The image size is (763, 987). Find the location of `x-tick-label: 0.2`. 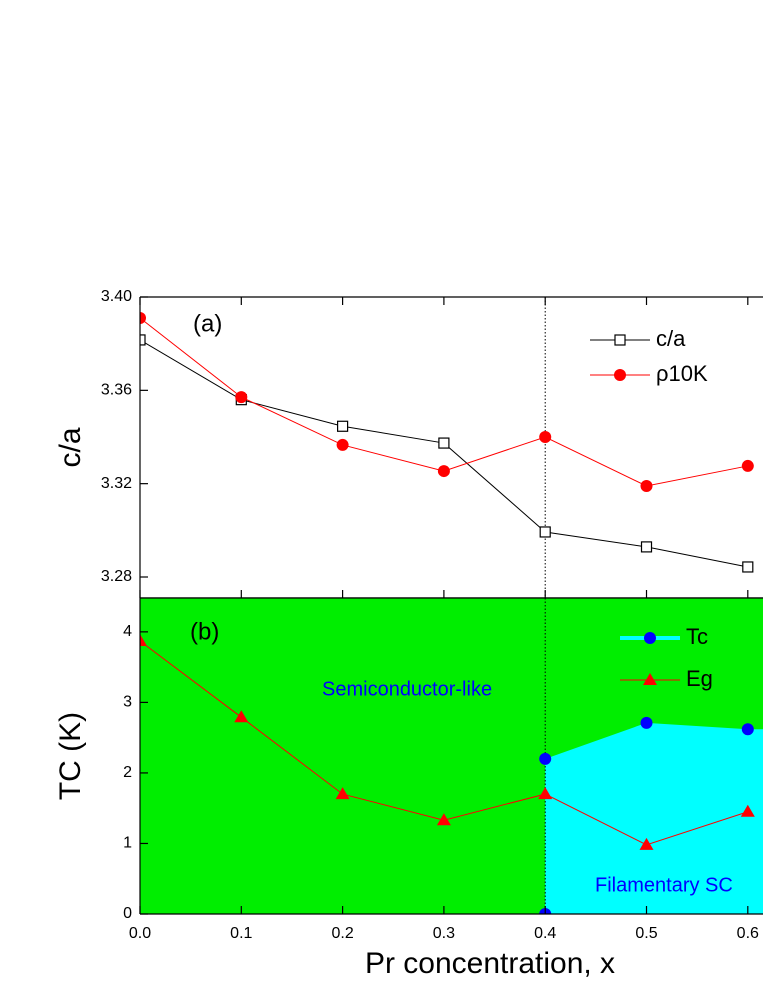

x-tick-label: 0.2 is located at coordinates (342, 933).